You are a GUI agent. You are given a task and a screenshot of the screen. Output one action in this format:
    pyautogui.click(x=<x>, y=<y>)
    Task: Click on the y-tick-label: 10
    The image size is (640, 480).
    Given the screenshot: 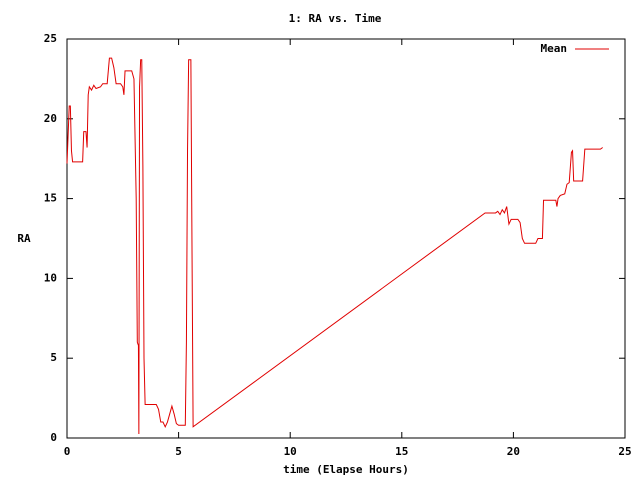 What is the action you would take?
    pyautogui.click(x=50, y=277)
    